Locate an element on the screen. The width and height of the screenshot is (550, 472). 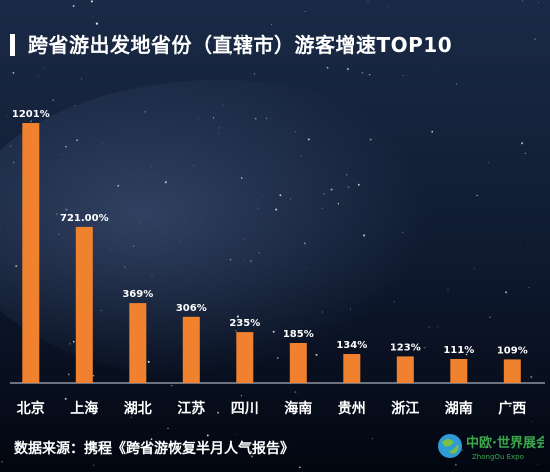
chart-title: 跨省游出发地省份（直辖市）游客增速TOP10 is located at coordinates (240, 45).